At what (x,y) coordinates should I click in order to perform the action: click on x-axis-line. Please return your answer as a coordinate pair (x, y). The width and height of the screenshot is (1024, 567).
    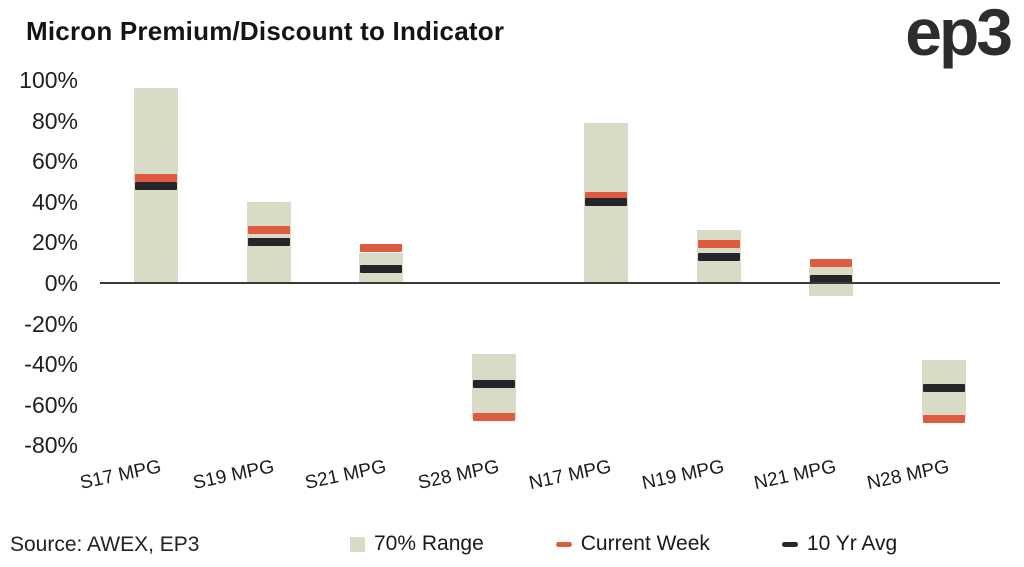
    Looking at the image, I should click on (550, 283).